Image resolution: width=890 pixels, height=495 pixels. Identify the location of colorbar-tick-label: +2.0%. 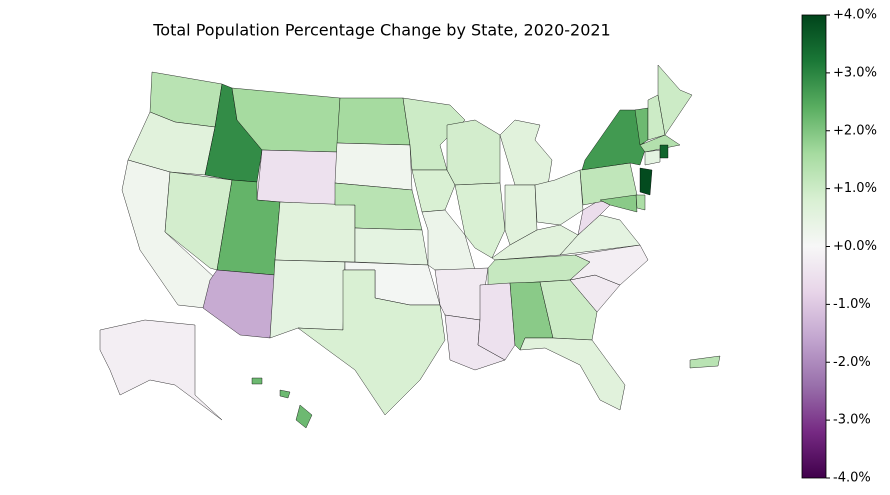
(855, 130).